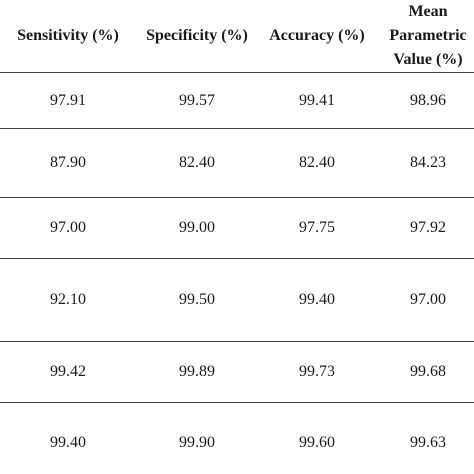 Image resolution: width=474 pixels, height=474 pixels. Describe the element at coordinates (197, 228) in the screenshot. I see `data-cell: 99.00` at that location.